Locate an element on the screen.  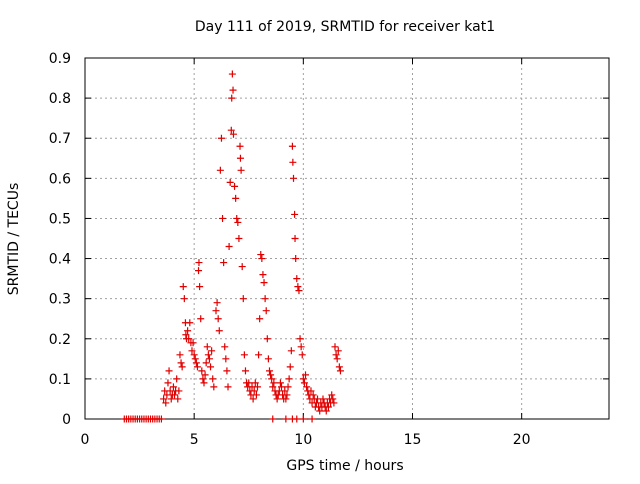
x-tick-labels: 0 5 10 15 20 is located at coordinates (306, 440).